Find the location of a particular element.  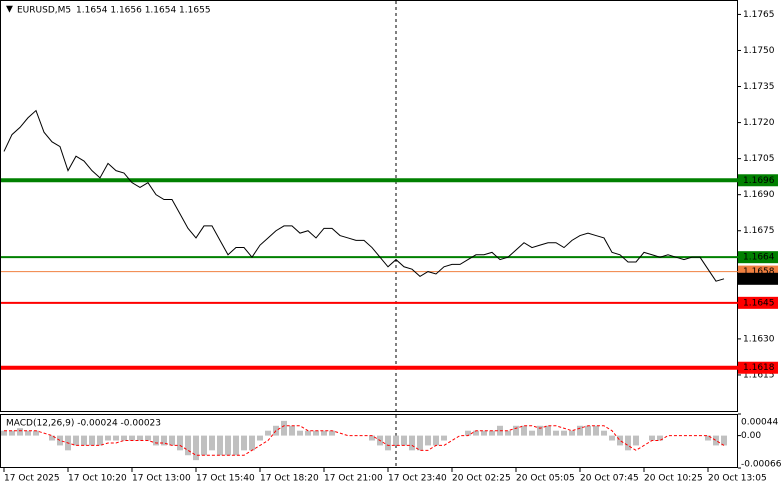

level-label: 1.1696 is located at coordinates (759, 181).